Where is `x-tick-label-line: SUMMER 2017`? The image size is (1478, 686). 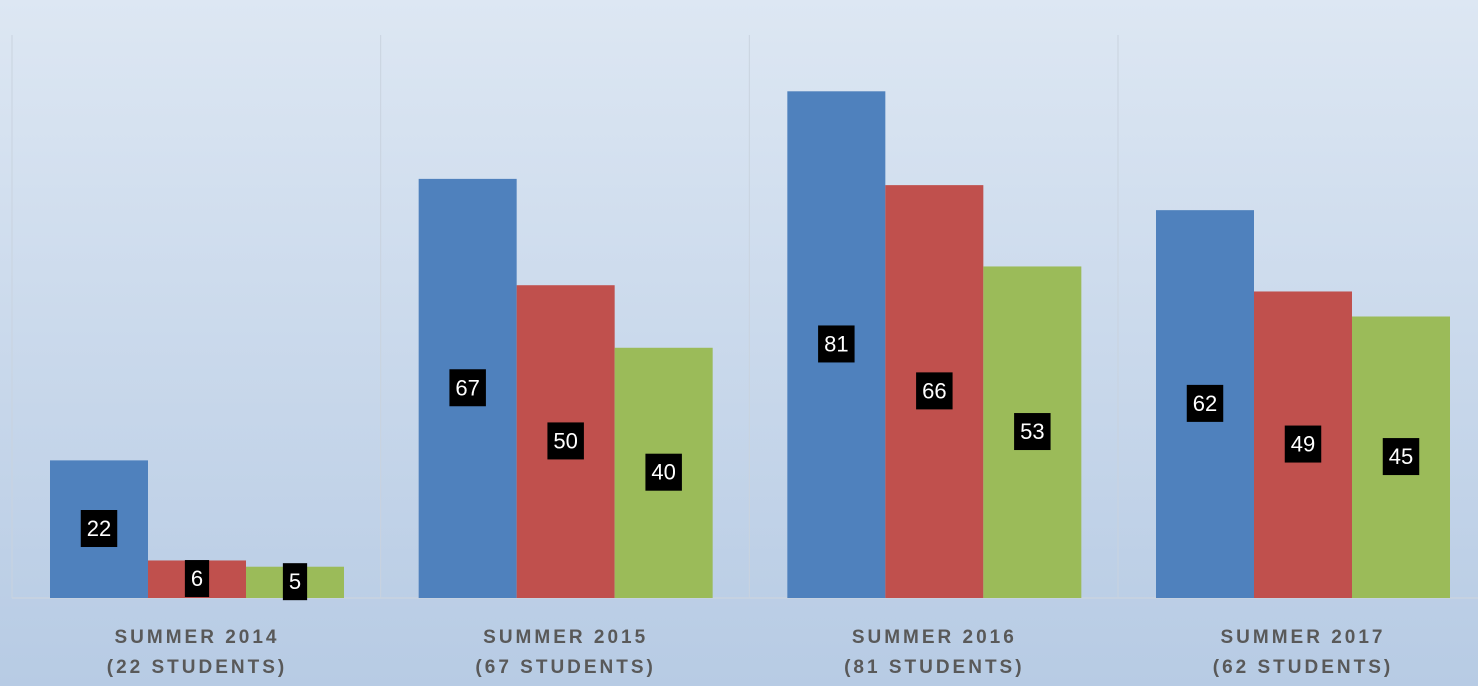
x-tick-label-line: SUMMER 2017 is located at coordinates (1303, 637).